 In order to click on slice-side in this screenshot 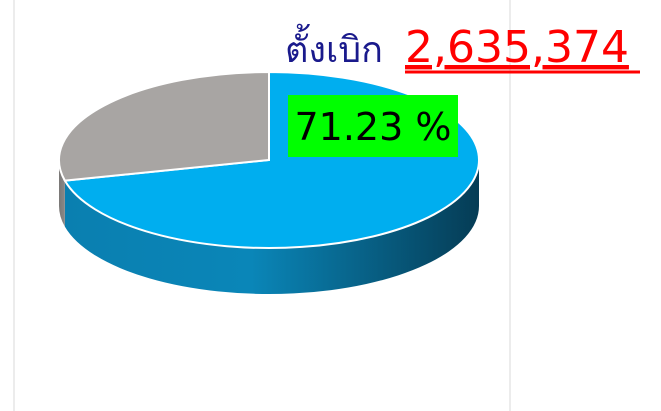, I will do `click(62, 193)`.